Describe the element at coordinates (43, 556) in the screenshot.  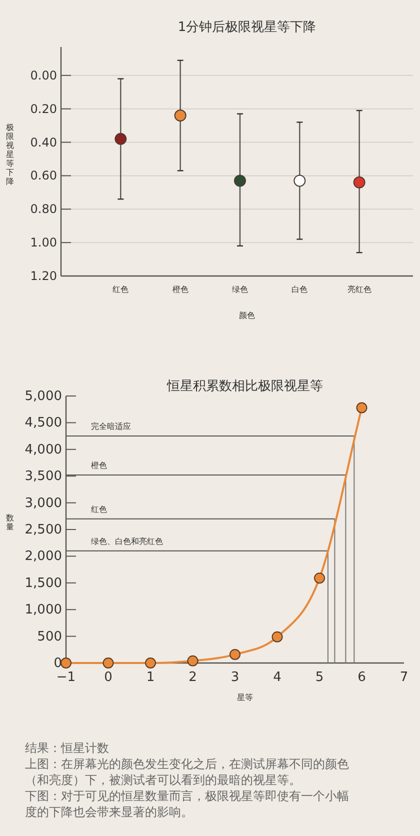
I see `y-tick-label: 2,000` at that location.